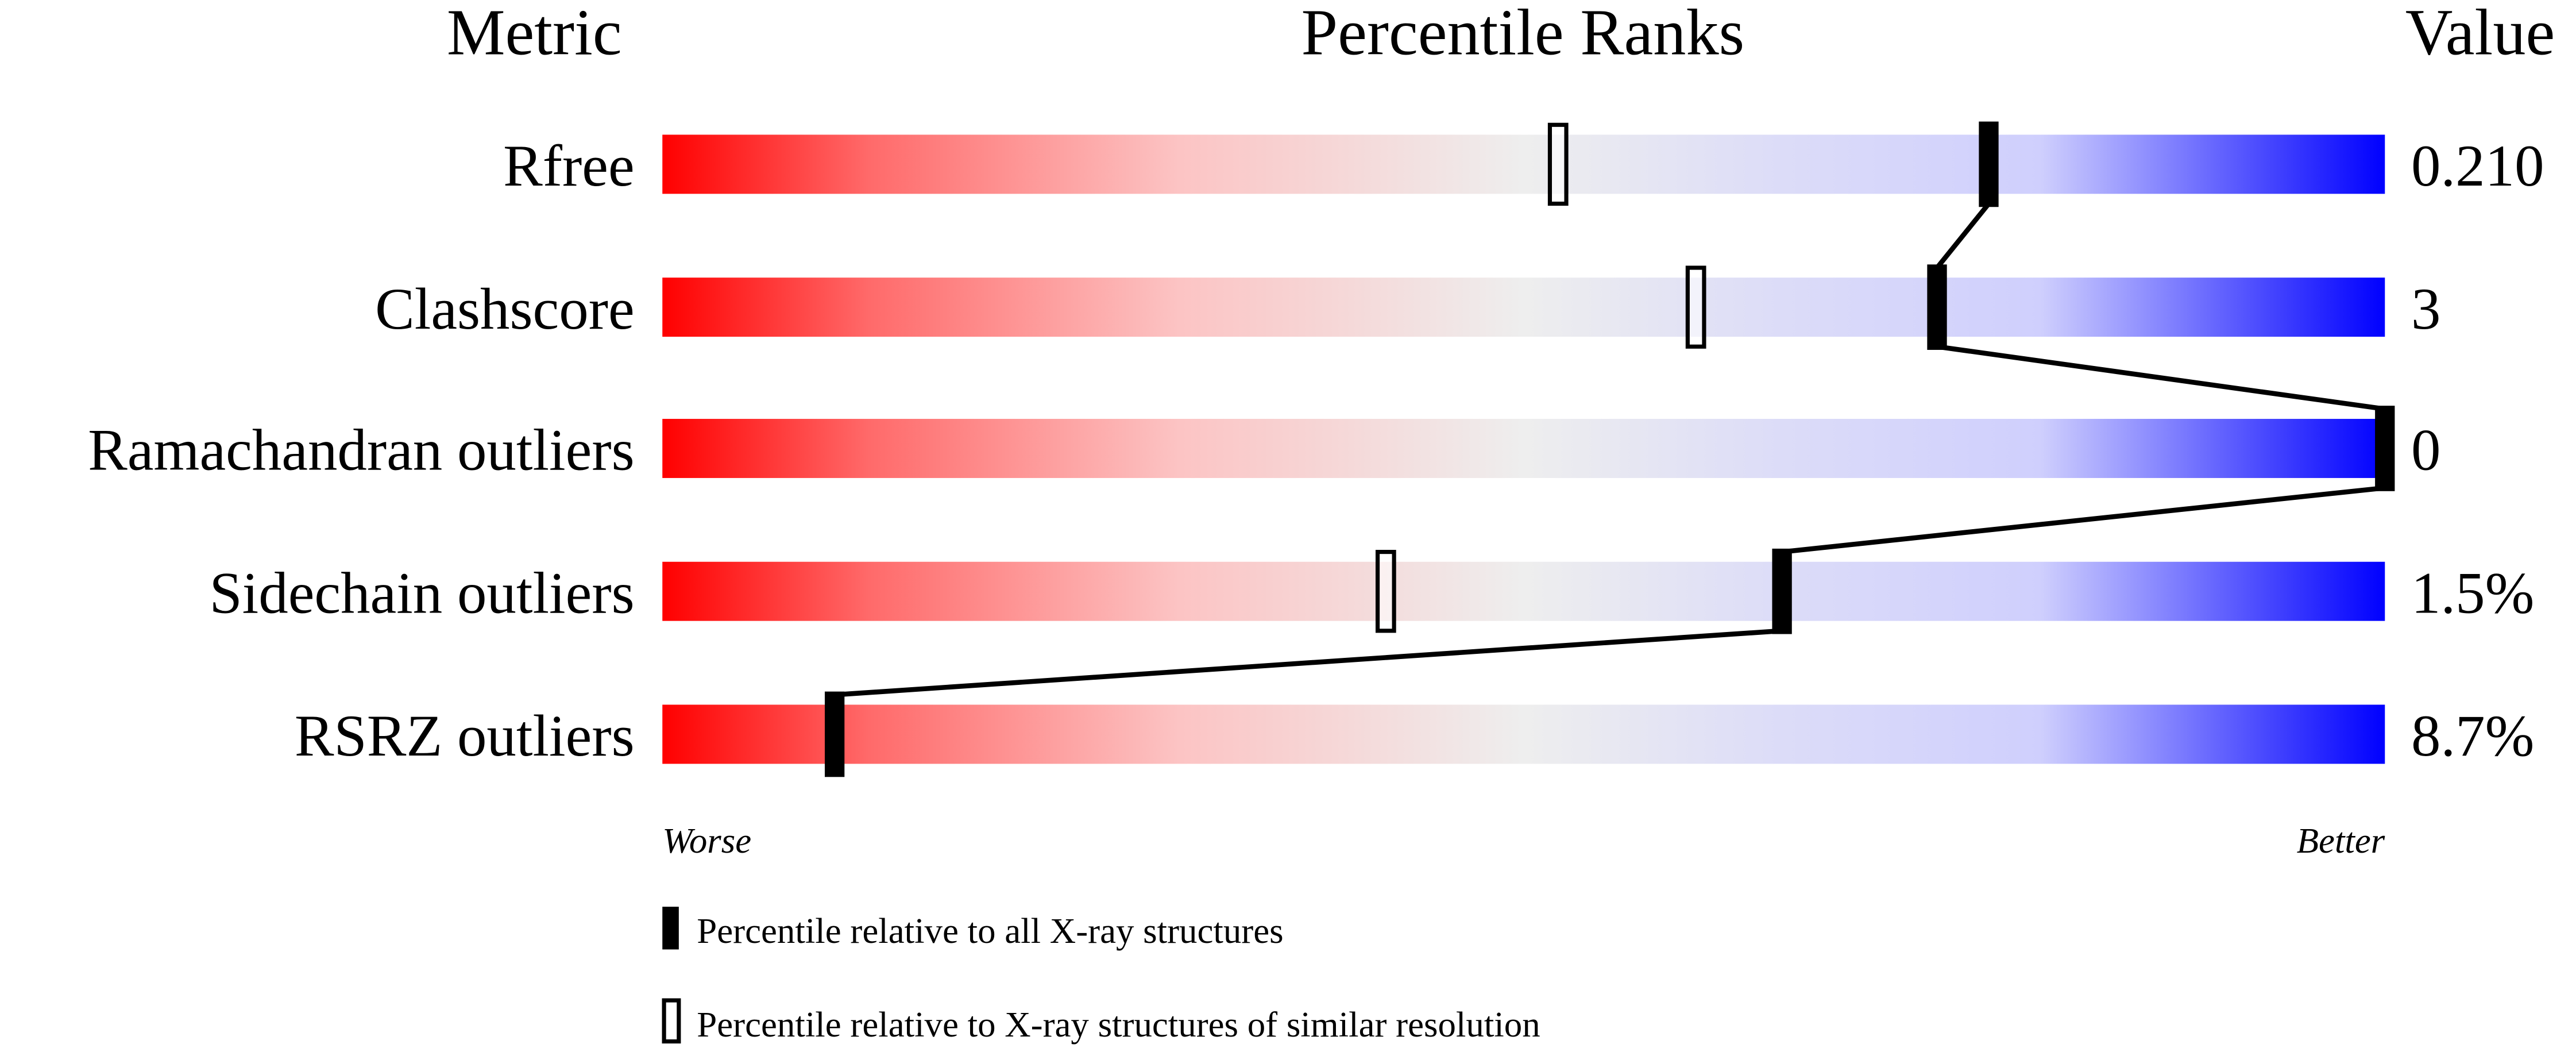 The height and width of the screenshot is (1048, 2576). I want to click on metric-label: Sidechain outliers, so click(421, 593).